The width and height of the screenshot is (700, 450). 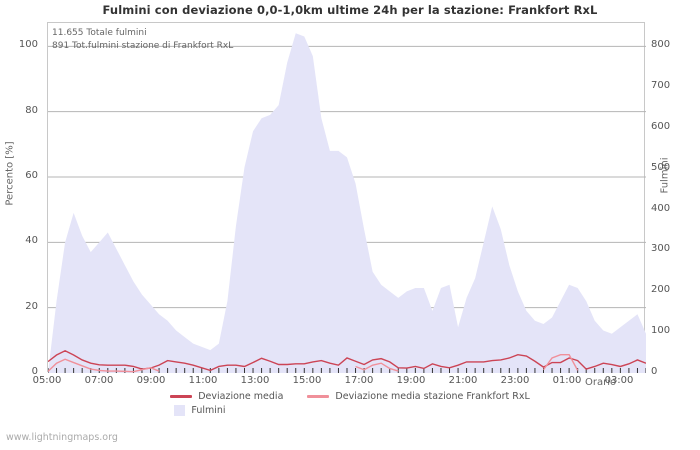 What do you see at coordinates (654, 371) in the screenshot?
I see `y-tick-right-0: 0` at bounding box center [654, 371].